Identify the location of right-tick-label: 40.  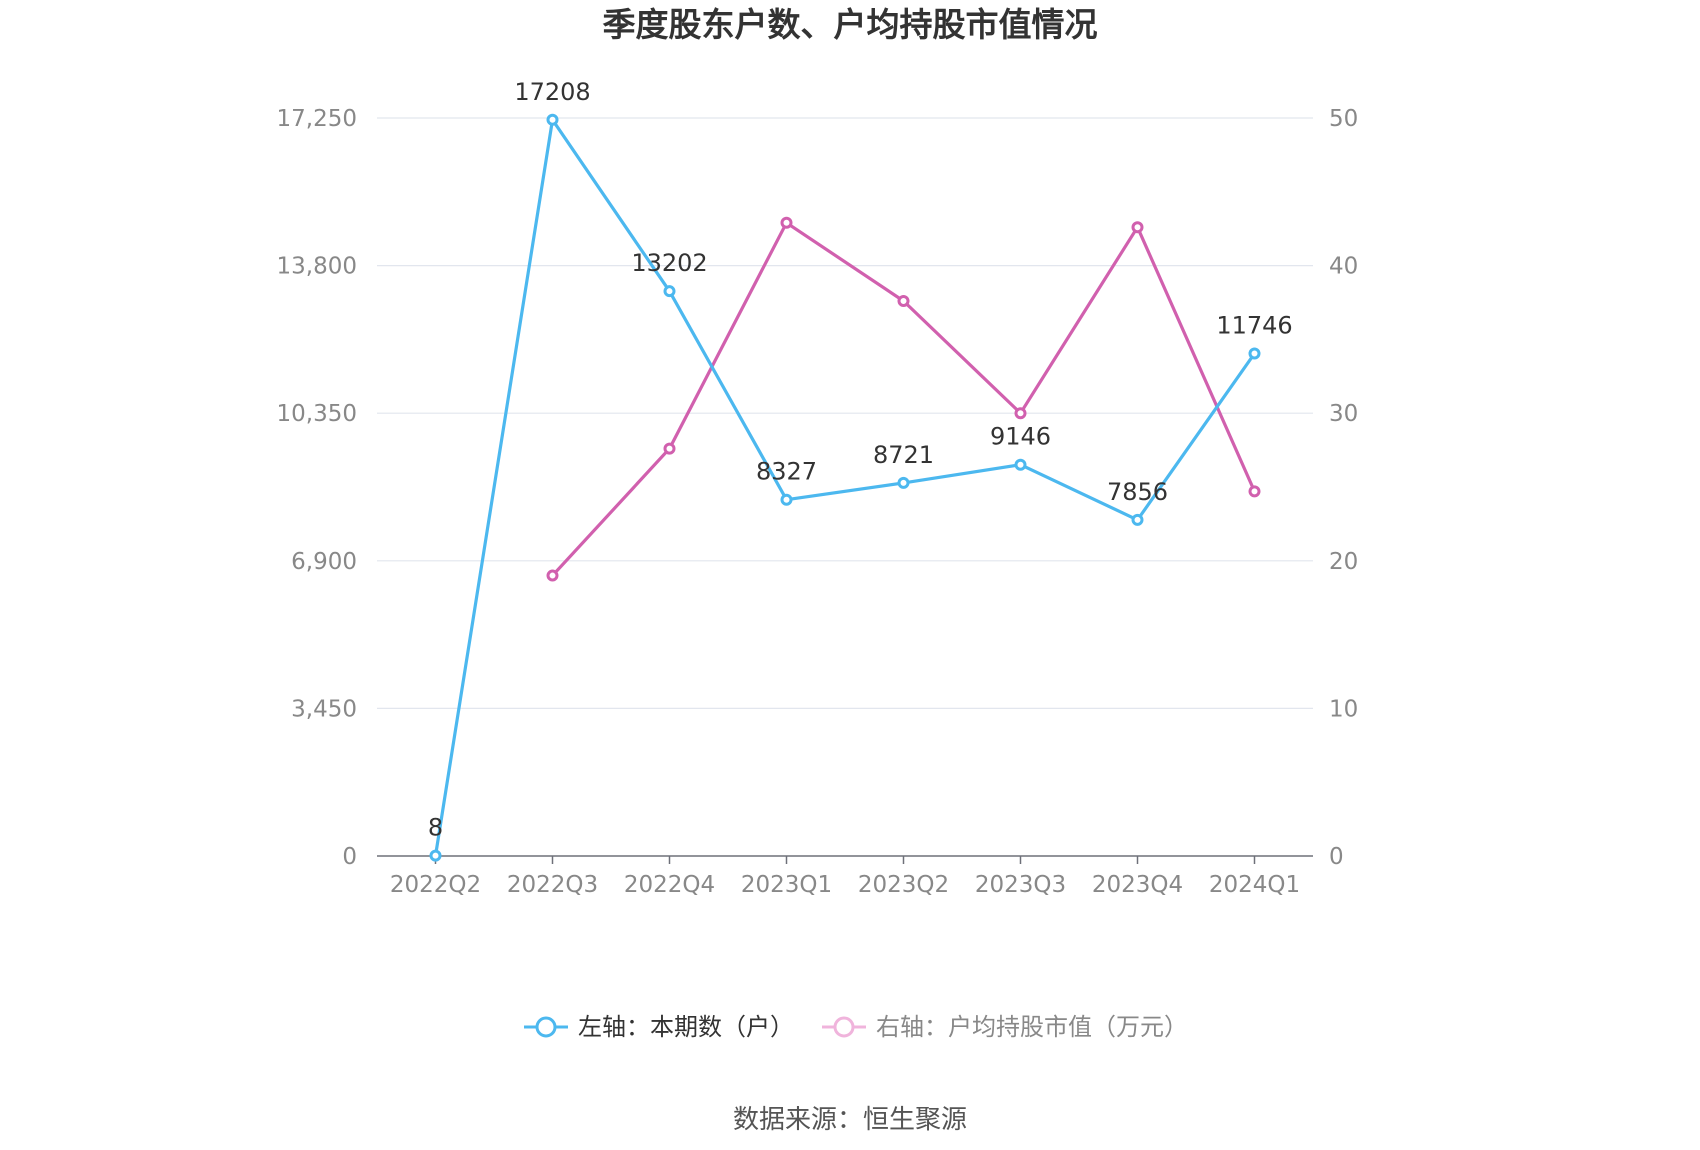
(1343, 267).